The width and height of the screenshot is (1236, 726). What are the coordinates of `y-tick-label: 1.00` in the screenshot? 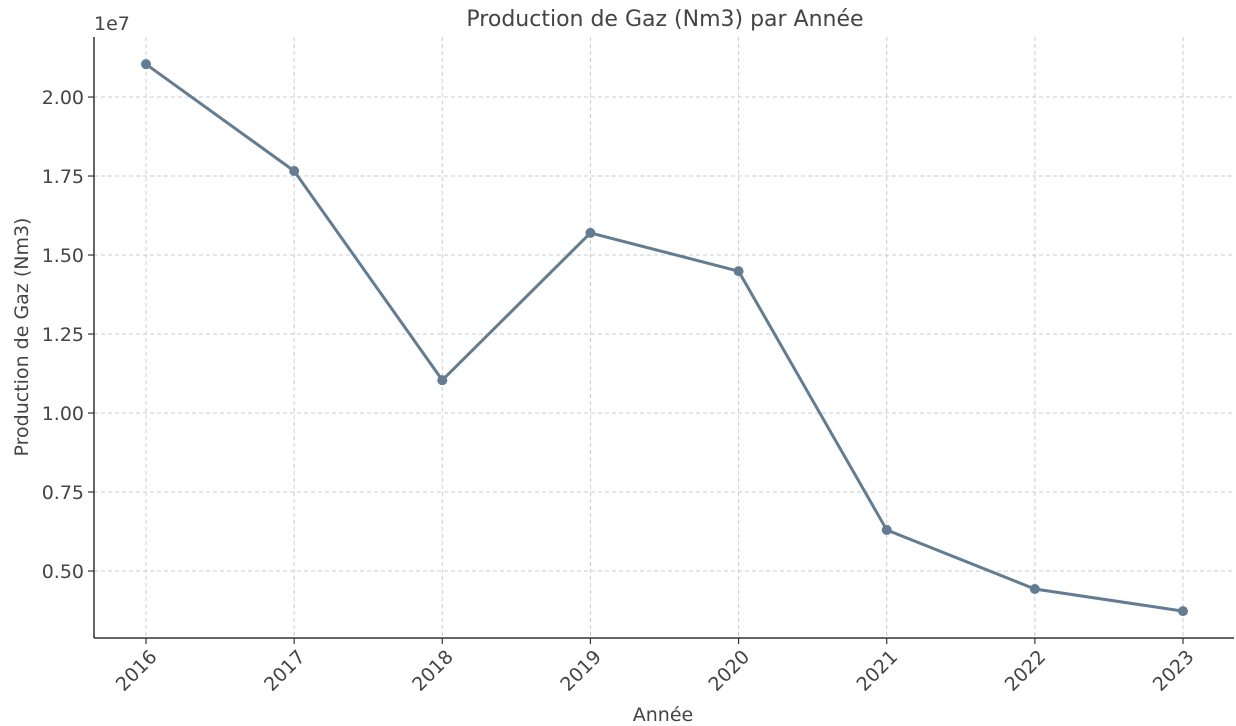 It's located at (63, 414).